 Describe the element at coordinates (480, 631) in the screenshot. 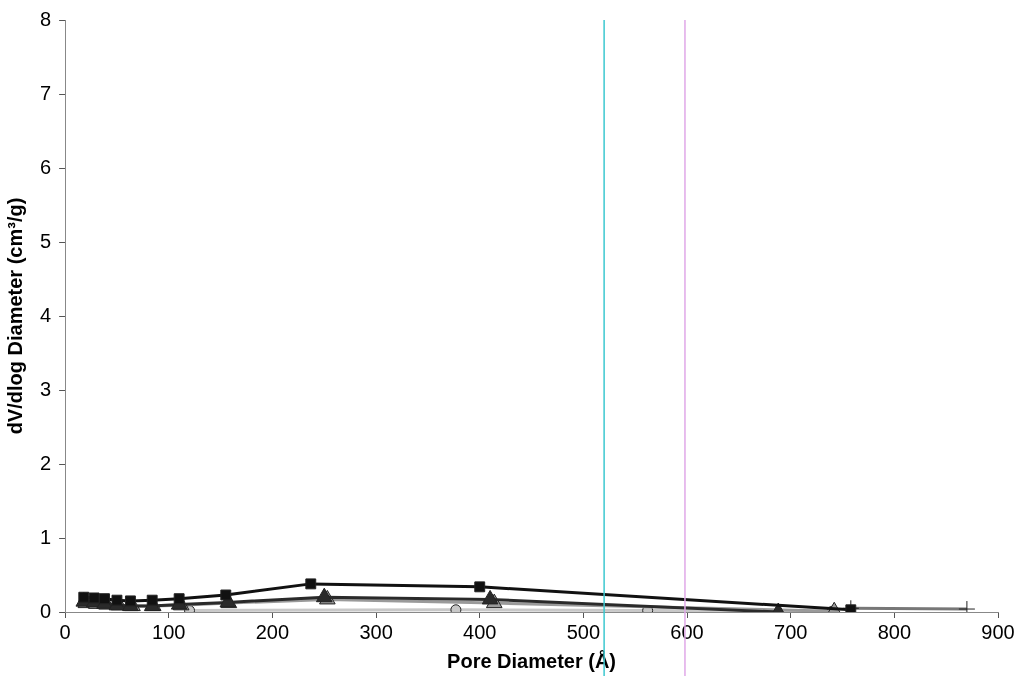

I see `x-tick-label: 400` at that location.